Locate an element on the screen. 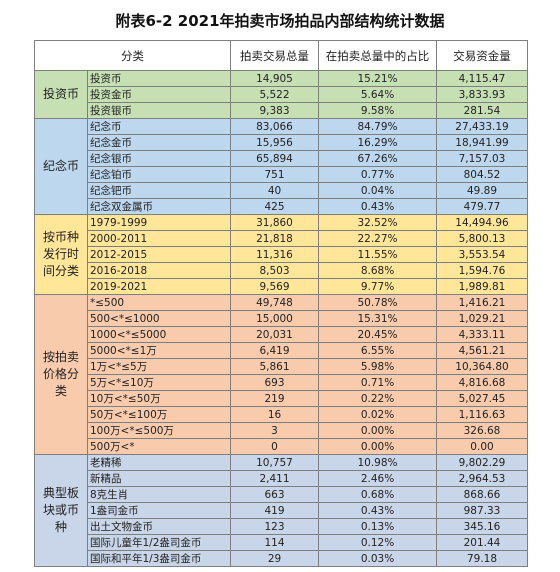 The image size is (560, 572). group-label: 纪念币 is located at coordinates (61, 166).